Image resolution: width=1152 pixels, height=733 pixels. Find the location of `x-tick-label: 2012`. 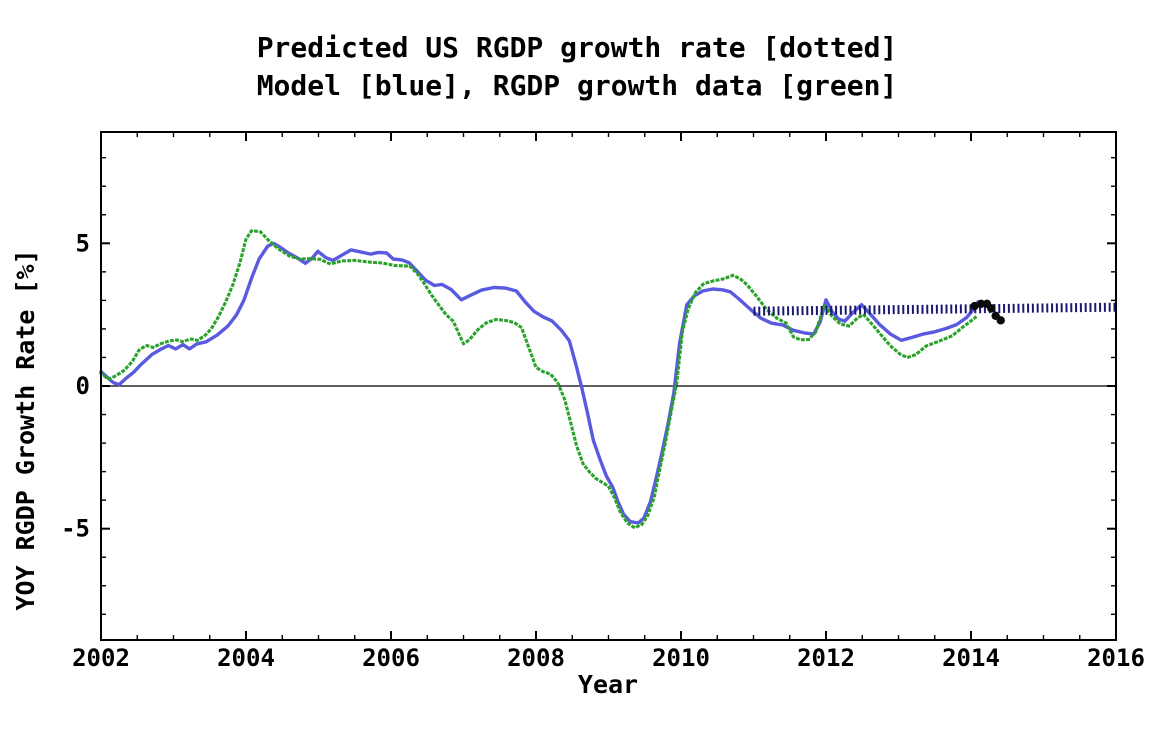

x-tick-label: 2012 is located at coordinates (826, 658).